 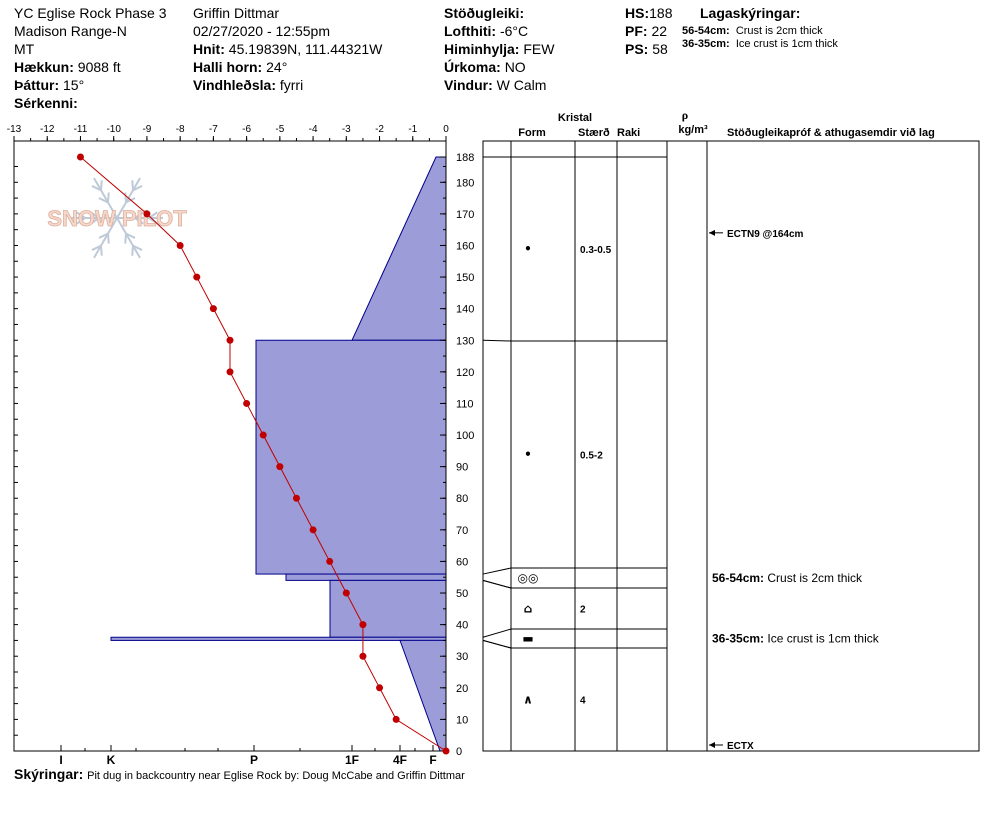 What do you see at coordinates (462, 657) in the screenshot?
I see `height-tick-label: 30` at bounding box center [462, 657].